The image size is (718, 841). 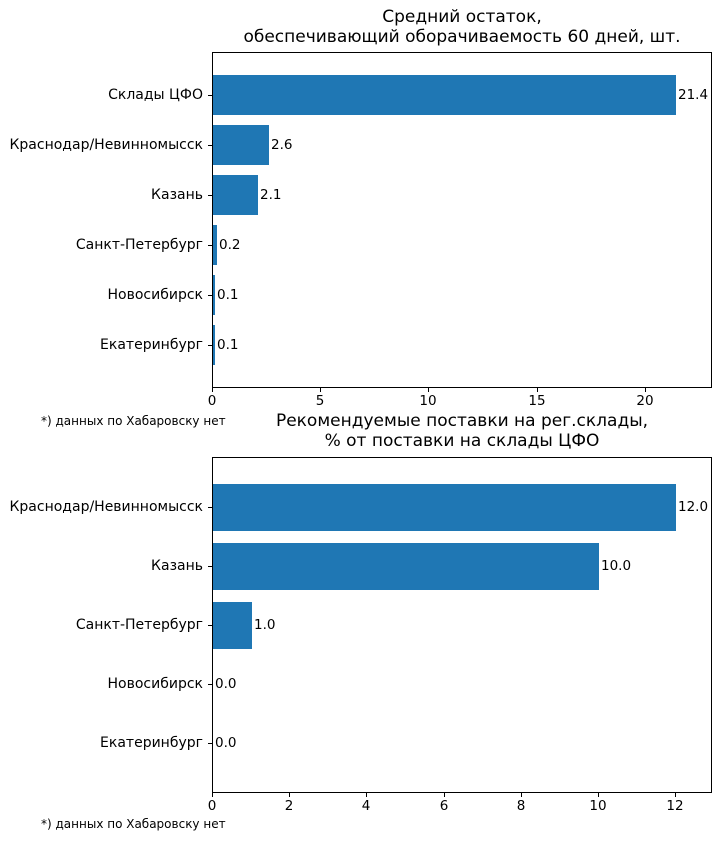 What do you see at coordinates (462, 421) in the screenshot?
I see `chart-title-bottom-line-1: Рекомендуемые поставки на рег.склады,` at bounding box center [462, 421].